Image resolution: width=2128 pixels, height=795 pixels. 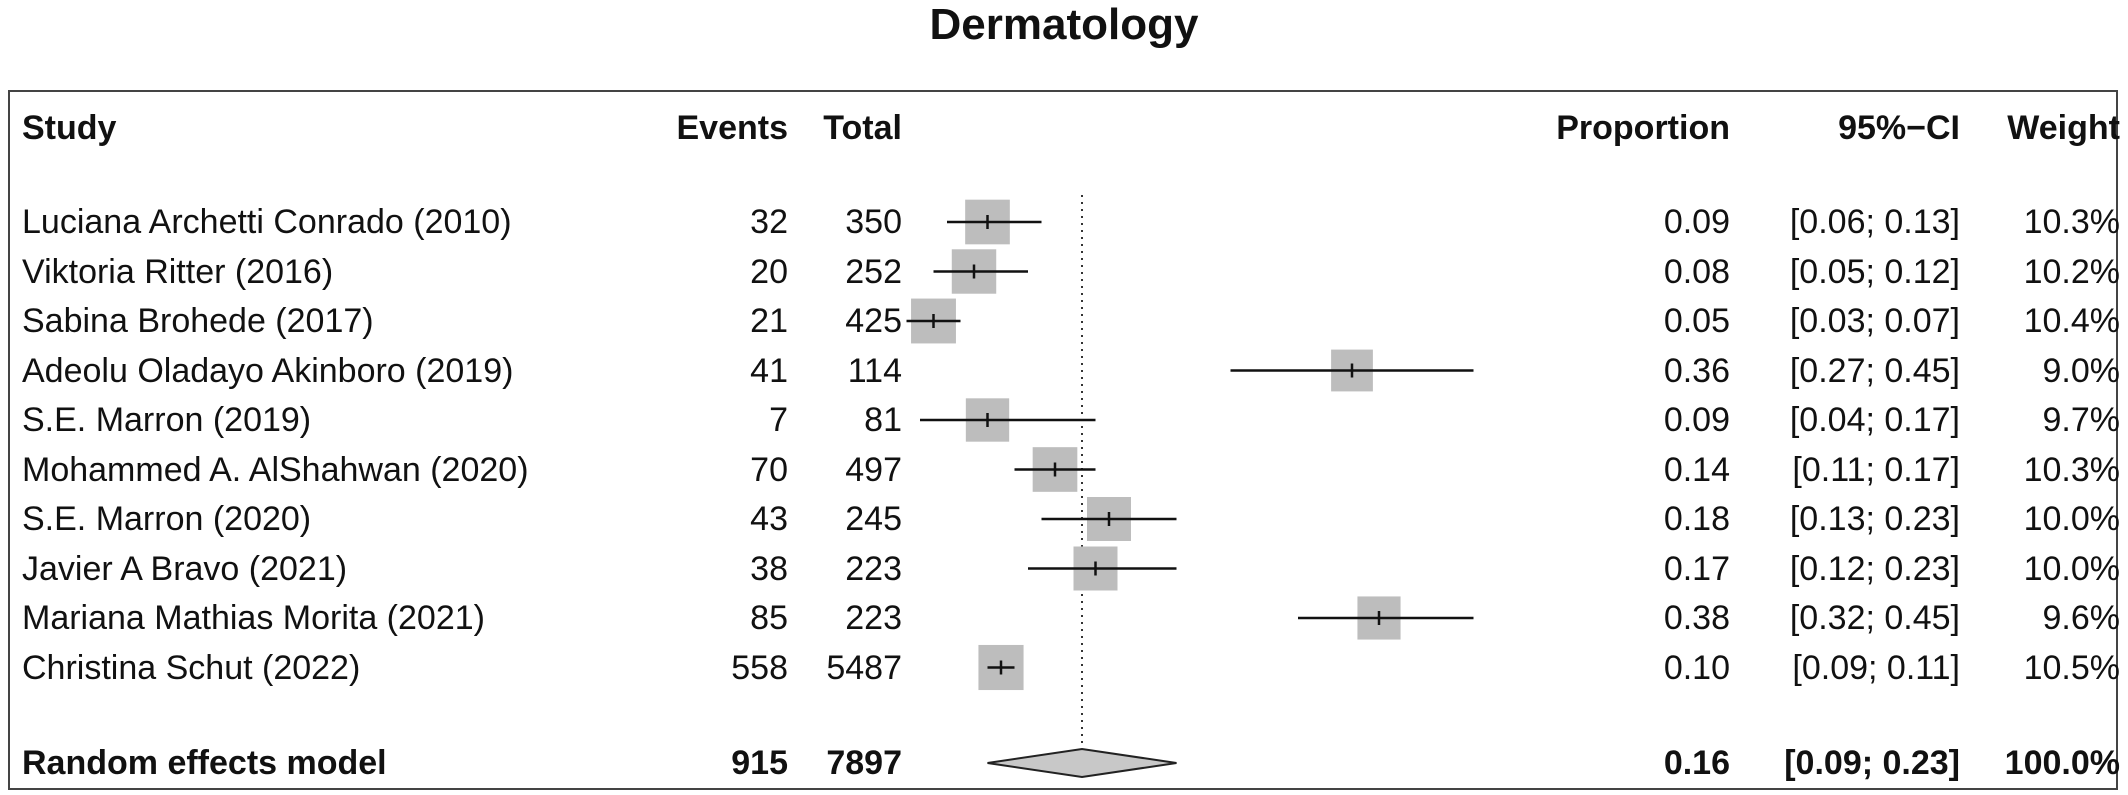 I want to click on study-row-5-total: 497, so click(x=873, y=469).